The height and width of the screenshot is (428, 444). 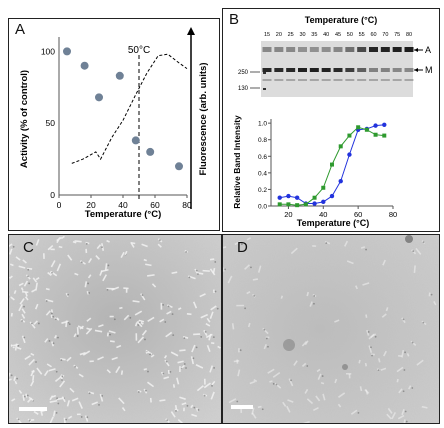 What do you see at coordinates (341, 20) in the screenshot?
I see `gel-title: Temperature (°C)` at bounding box center [341, 20].